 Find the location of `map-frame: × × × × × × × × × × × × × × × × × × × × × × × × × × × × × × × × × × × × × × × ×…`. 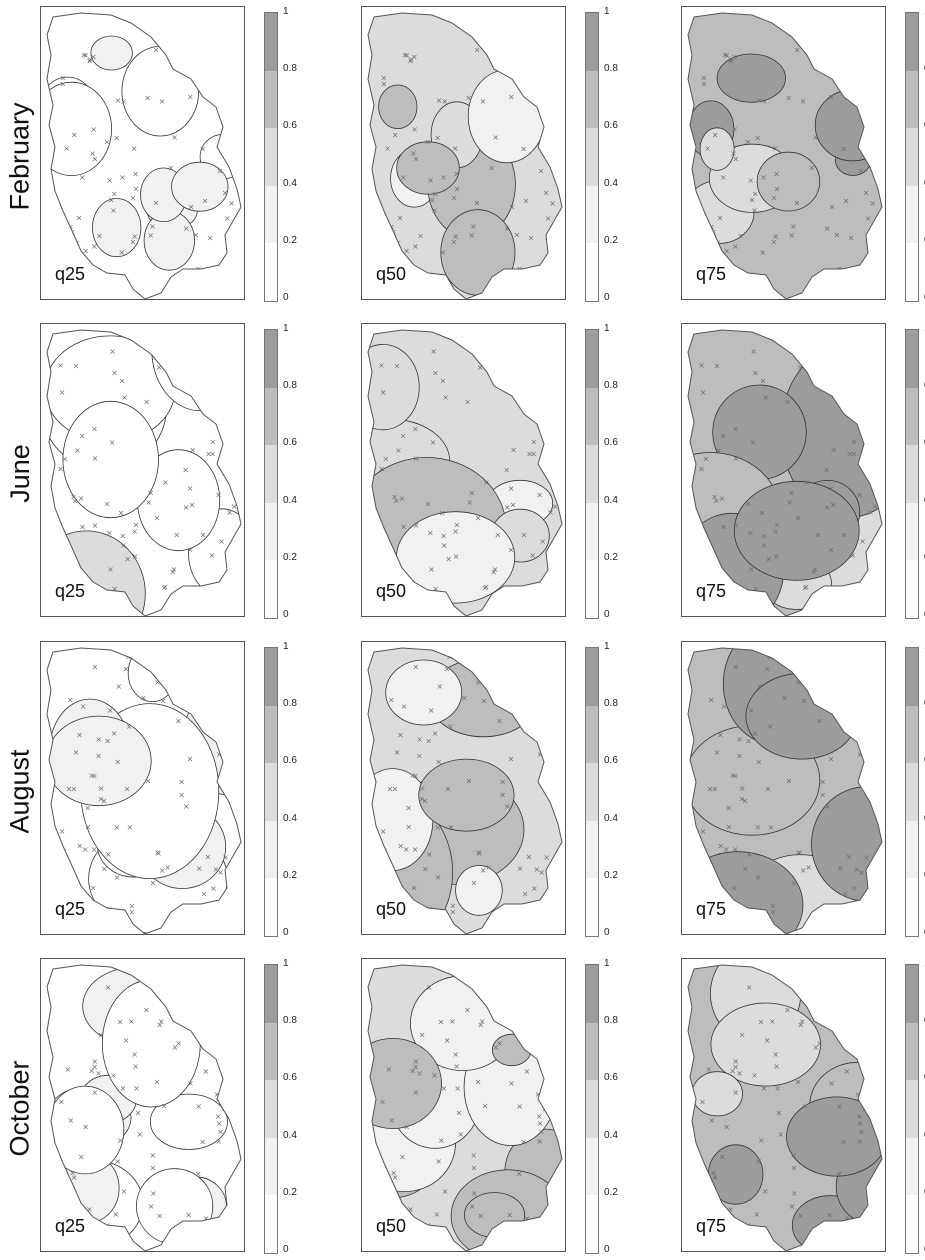

map-frame: × × × × × × × × × × × × × × × × × × × × × × × × × × × × × × × × × × × × × × × ×… is located at coordinates (463, 788).